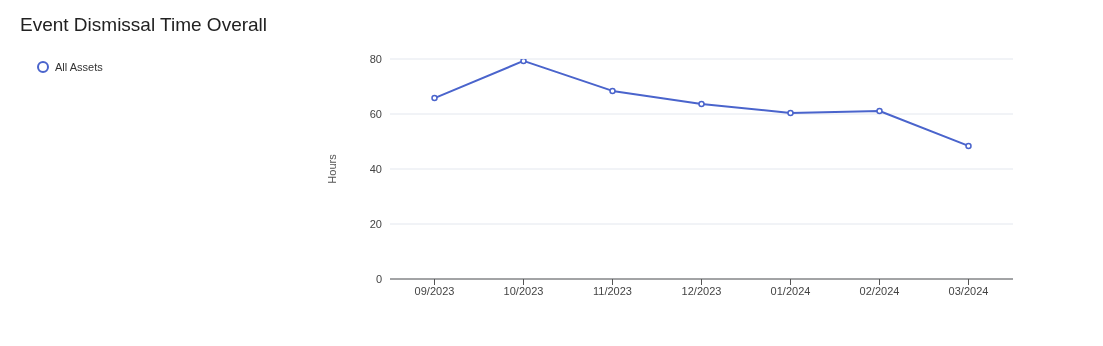 The height and width of the screenshot is (346, 1103). Describe the element at coordinates (968, 290) in the screenshot. I see `x-tick-label: 03/2024` at that location.